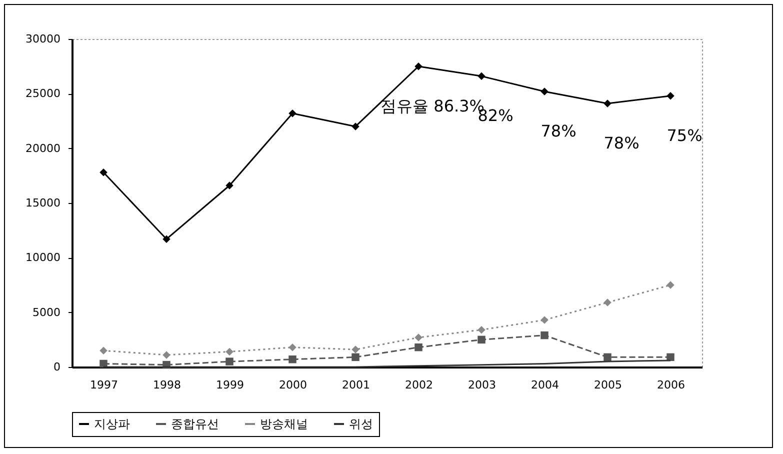  I want to click on y-tick-label: 30000, so click(43, 39).